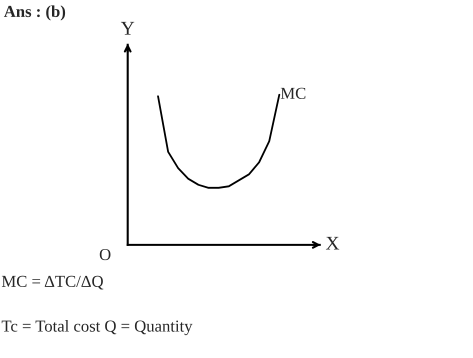  I want to click on text: O, so click(105, 254).